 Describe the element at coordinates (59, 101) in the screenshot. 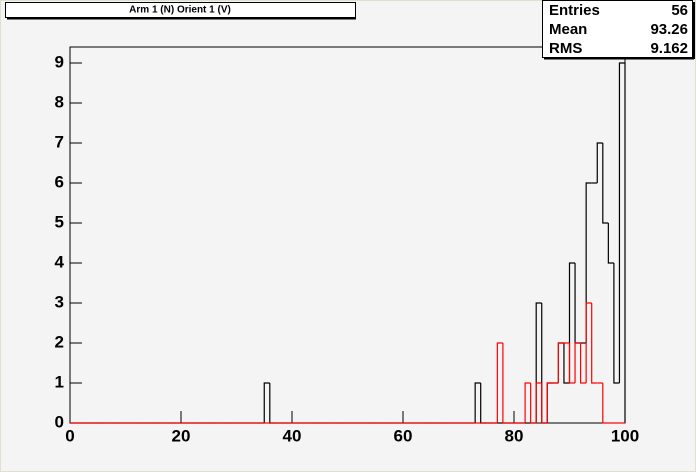

I see `y-tick-label: 8` at that location.